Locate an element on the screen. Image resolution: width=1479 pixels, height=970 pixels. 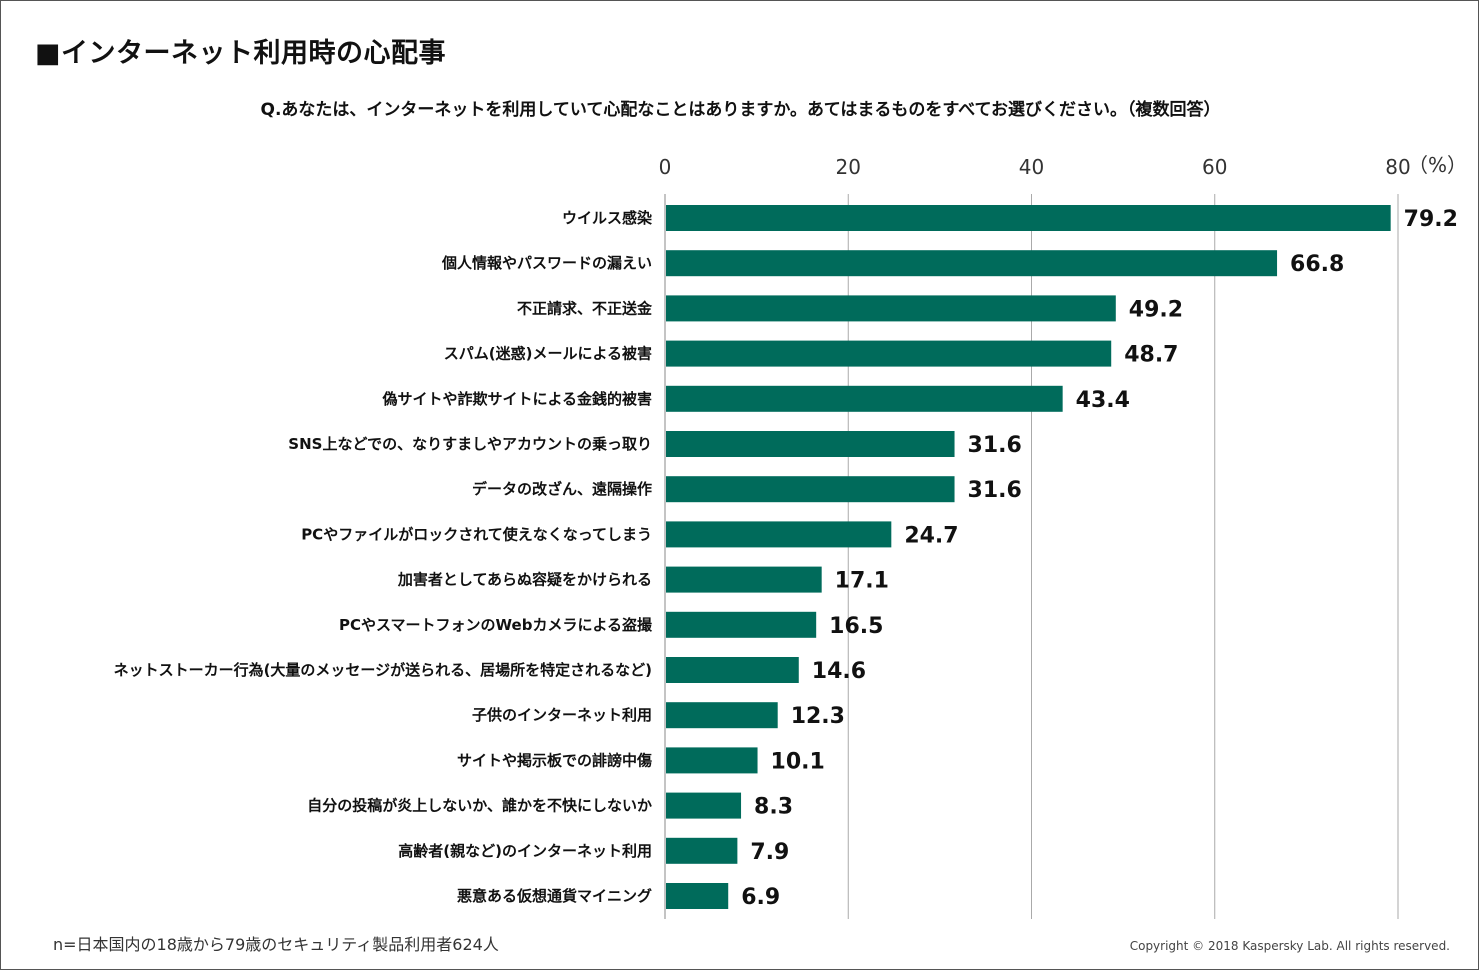
sample-note: n=日本国内の18歳から79歳のセキュリティ製品利用者624人 is located at coordinates (276, 944).